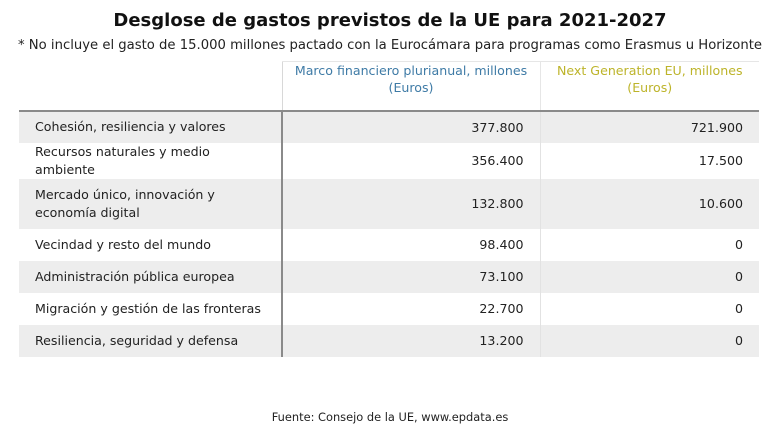 The width and height of the screenshot is (780, 440). I want to click on row-mff-value: 22.700, so click(410, 308).